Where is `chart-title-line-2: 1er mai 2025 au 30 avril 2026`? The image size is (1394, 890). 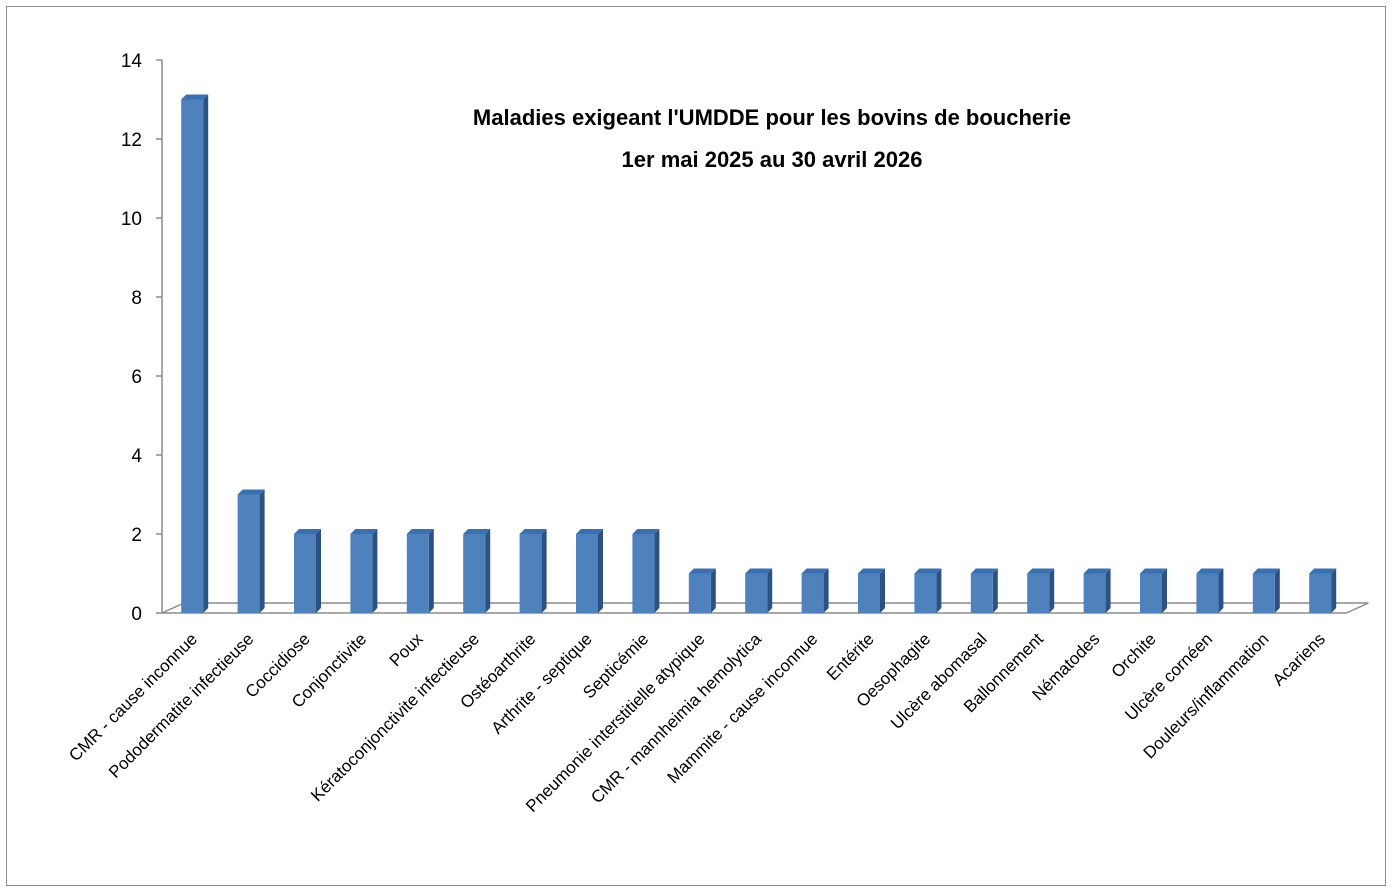 chart-title-line-2: 1er mai 2025 au 30 avril 2026 is located at coordinates (772, 159).